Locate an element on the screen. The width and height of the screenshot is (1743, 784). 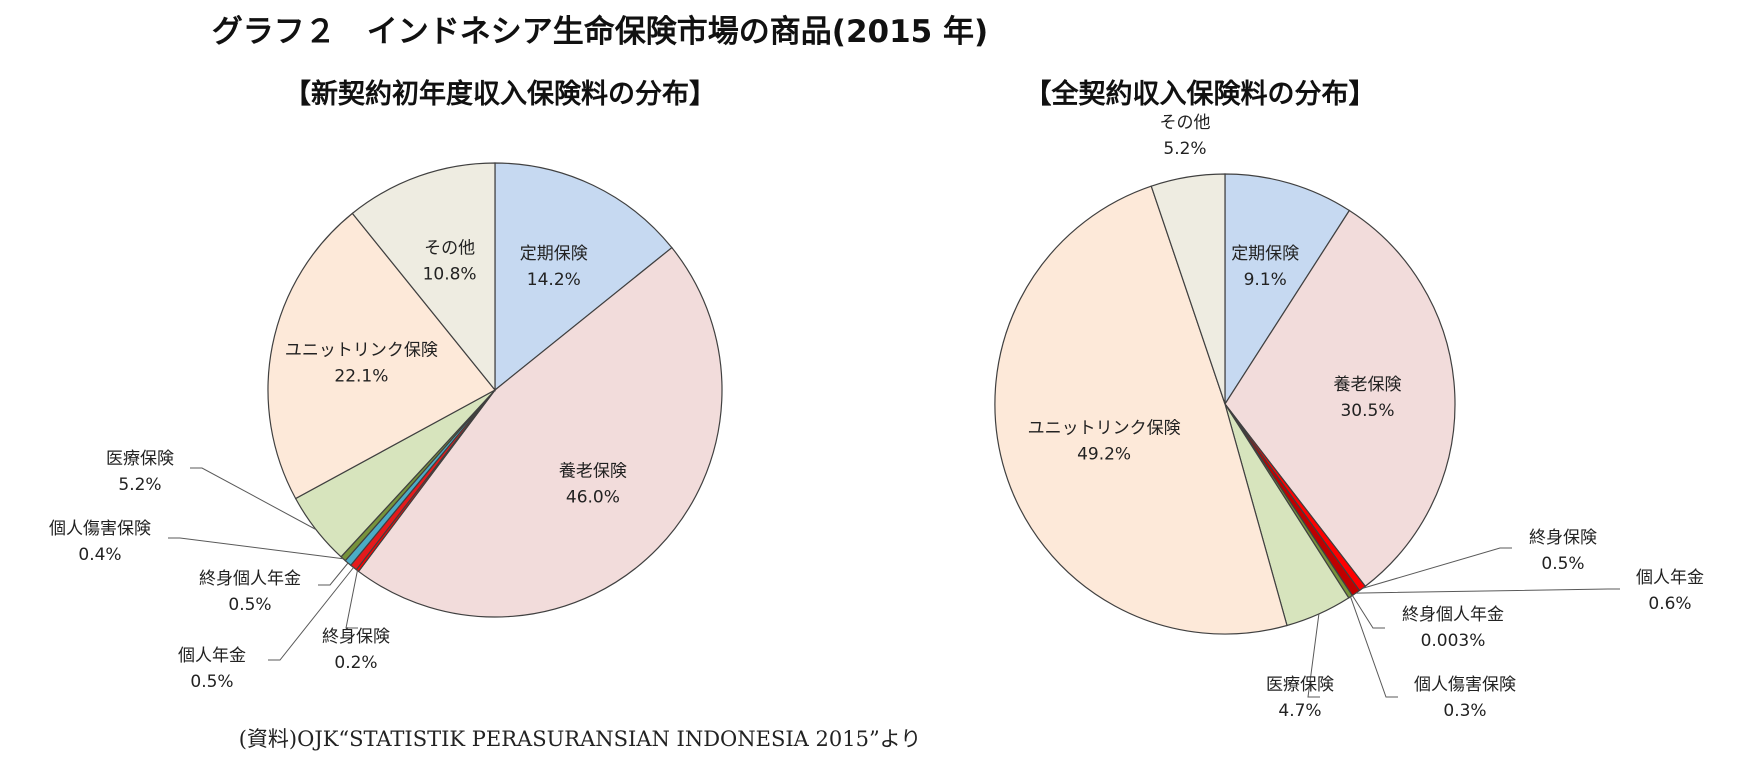
slice-value-label: 0.2% is located at coordinates (355, 663).